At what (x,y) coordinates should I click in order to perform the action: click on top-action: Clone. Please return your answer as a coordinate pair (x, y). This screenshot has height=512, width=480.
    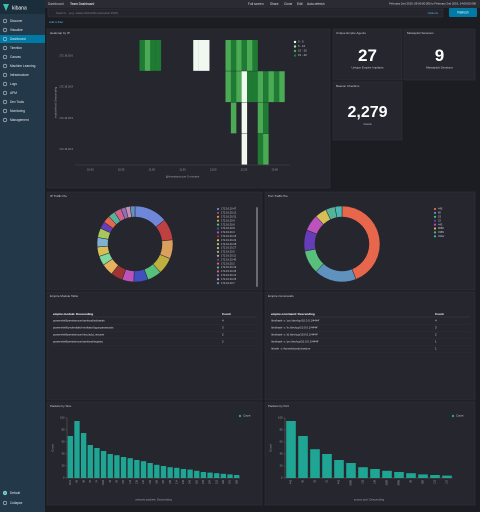
    Looking at the image, I should click on (288, 4).